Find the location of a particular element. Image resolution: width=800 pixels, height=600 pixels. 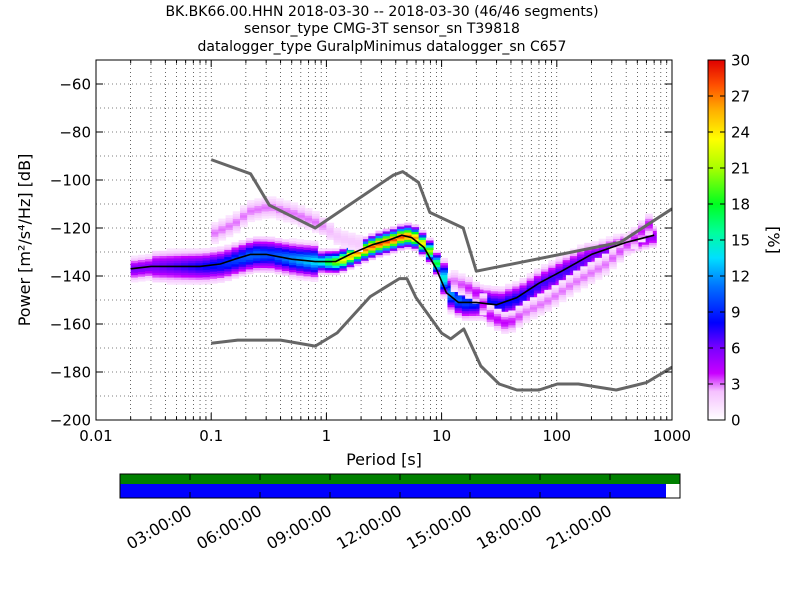

timeline-tick-label: 18:00:00 is located at coordinates (509, 527).